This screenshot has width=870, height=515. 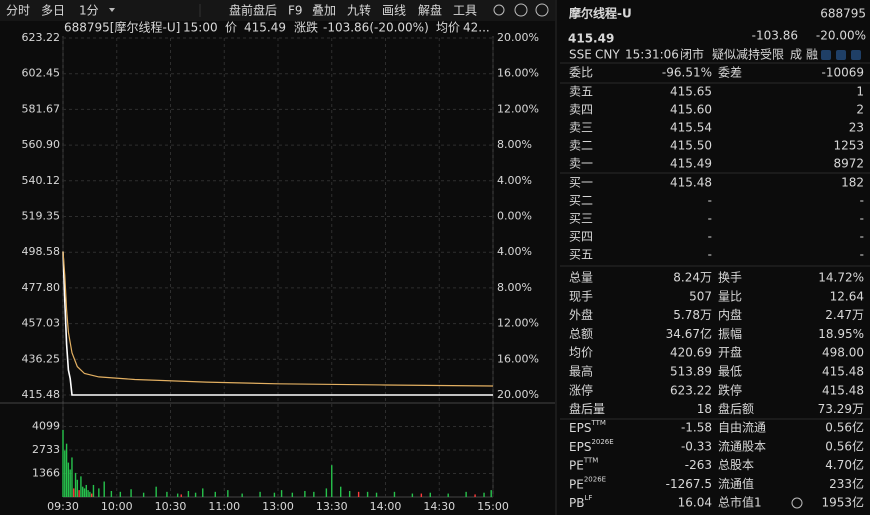 What do you see at coordinates (518, 37) in the screenshot?
I see `y2-tick-label: 20.00%` at bounding box center [518, 37].